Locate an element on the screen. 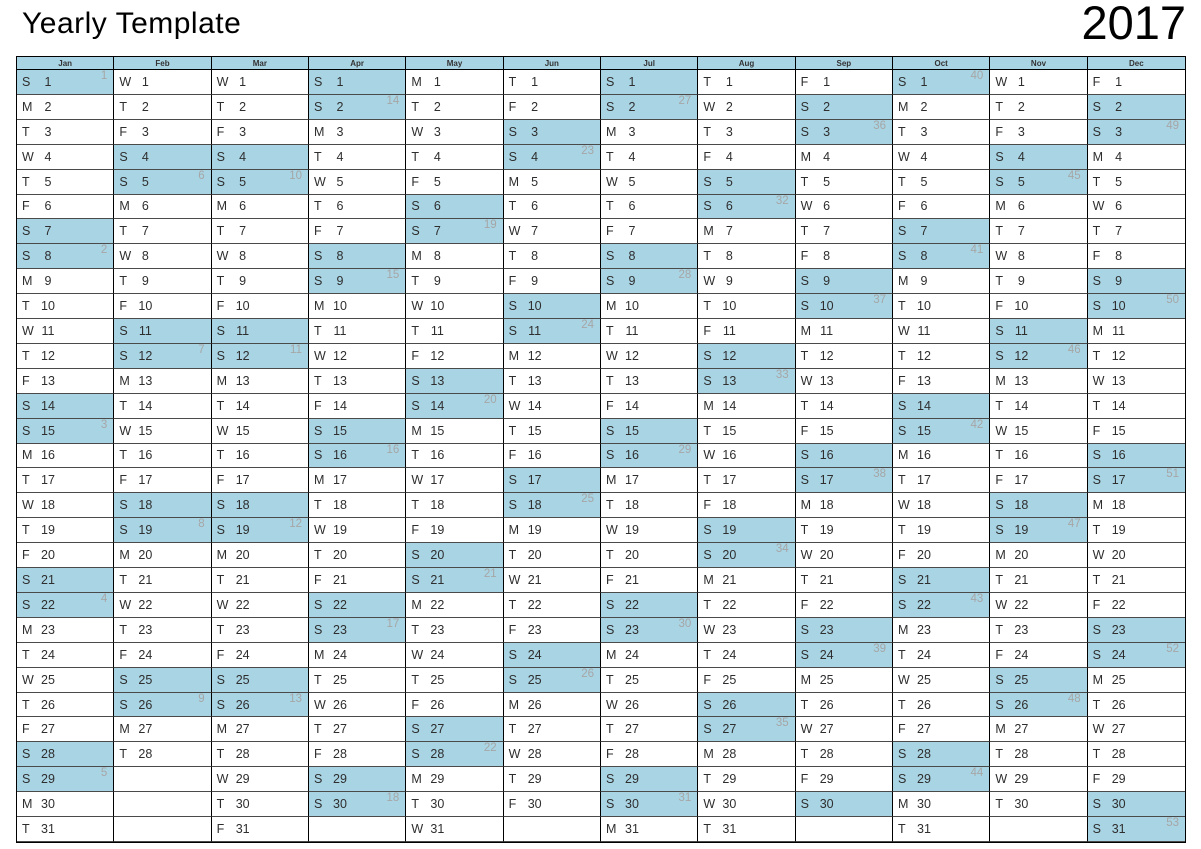 The height and width of the screenshot is (849, 1201). day-cell: S 29 is located at coordinates (650, 780).